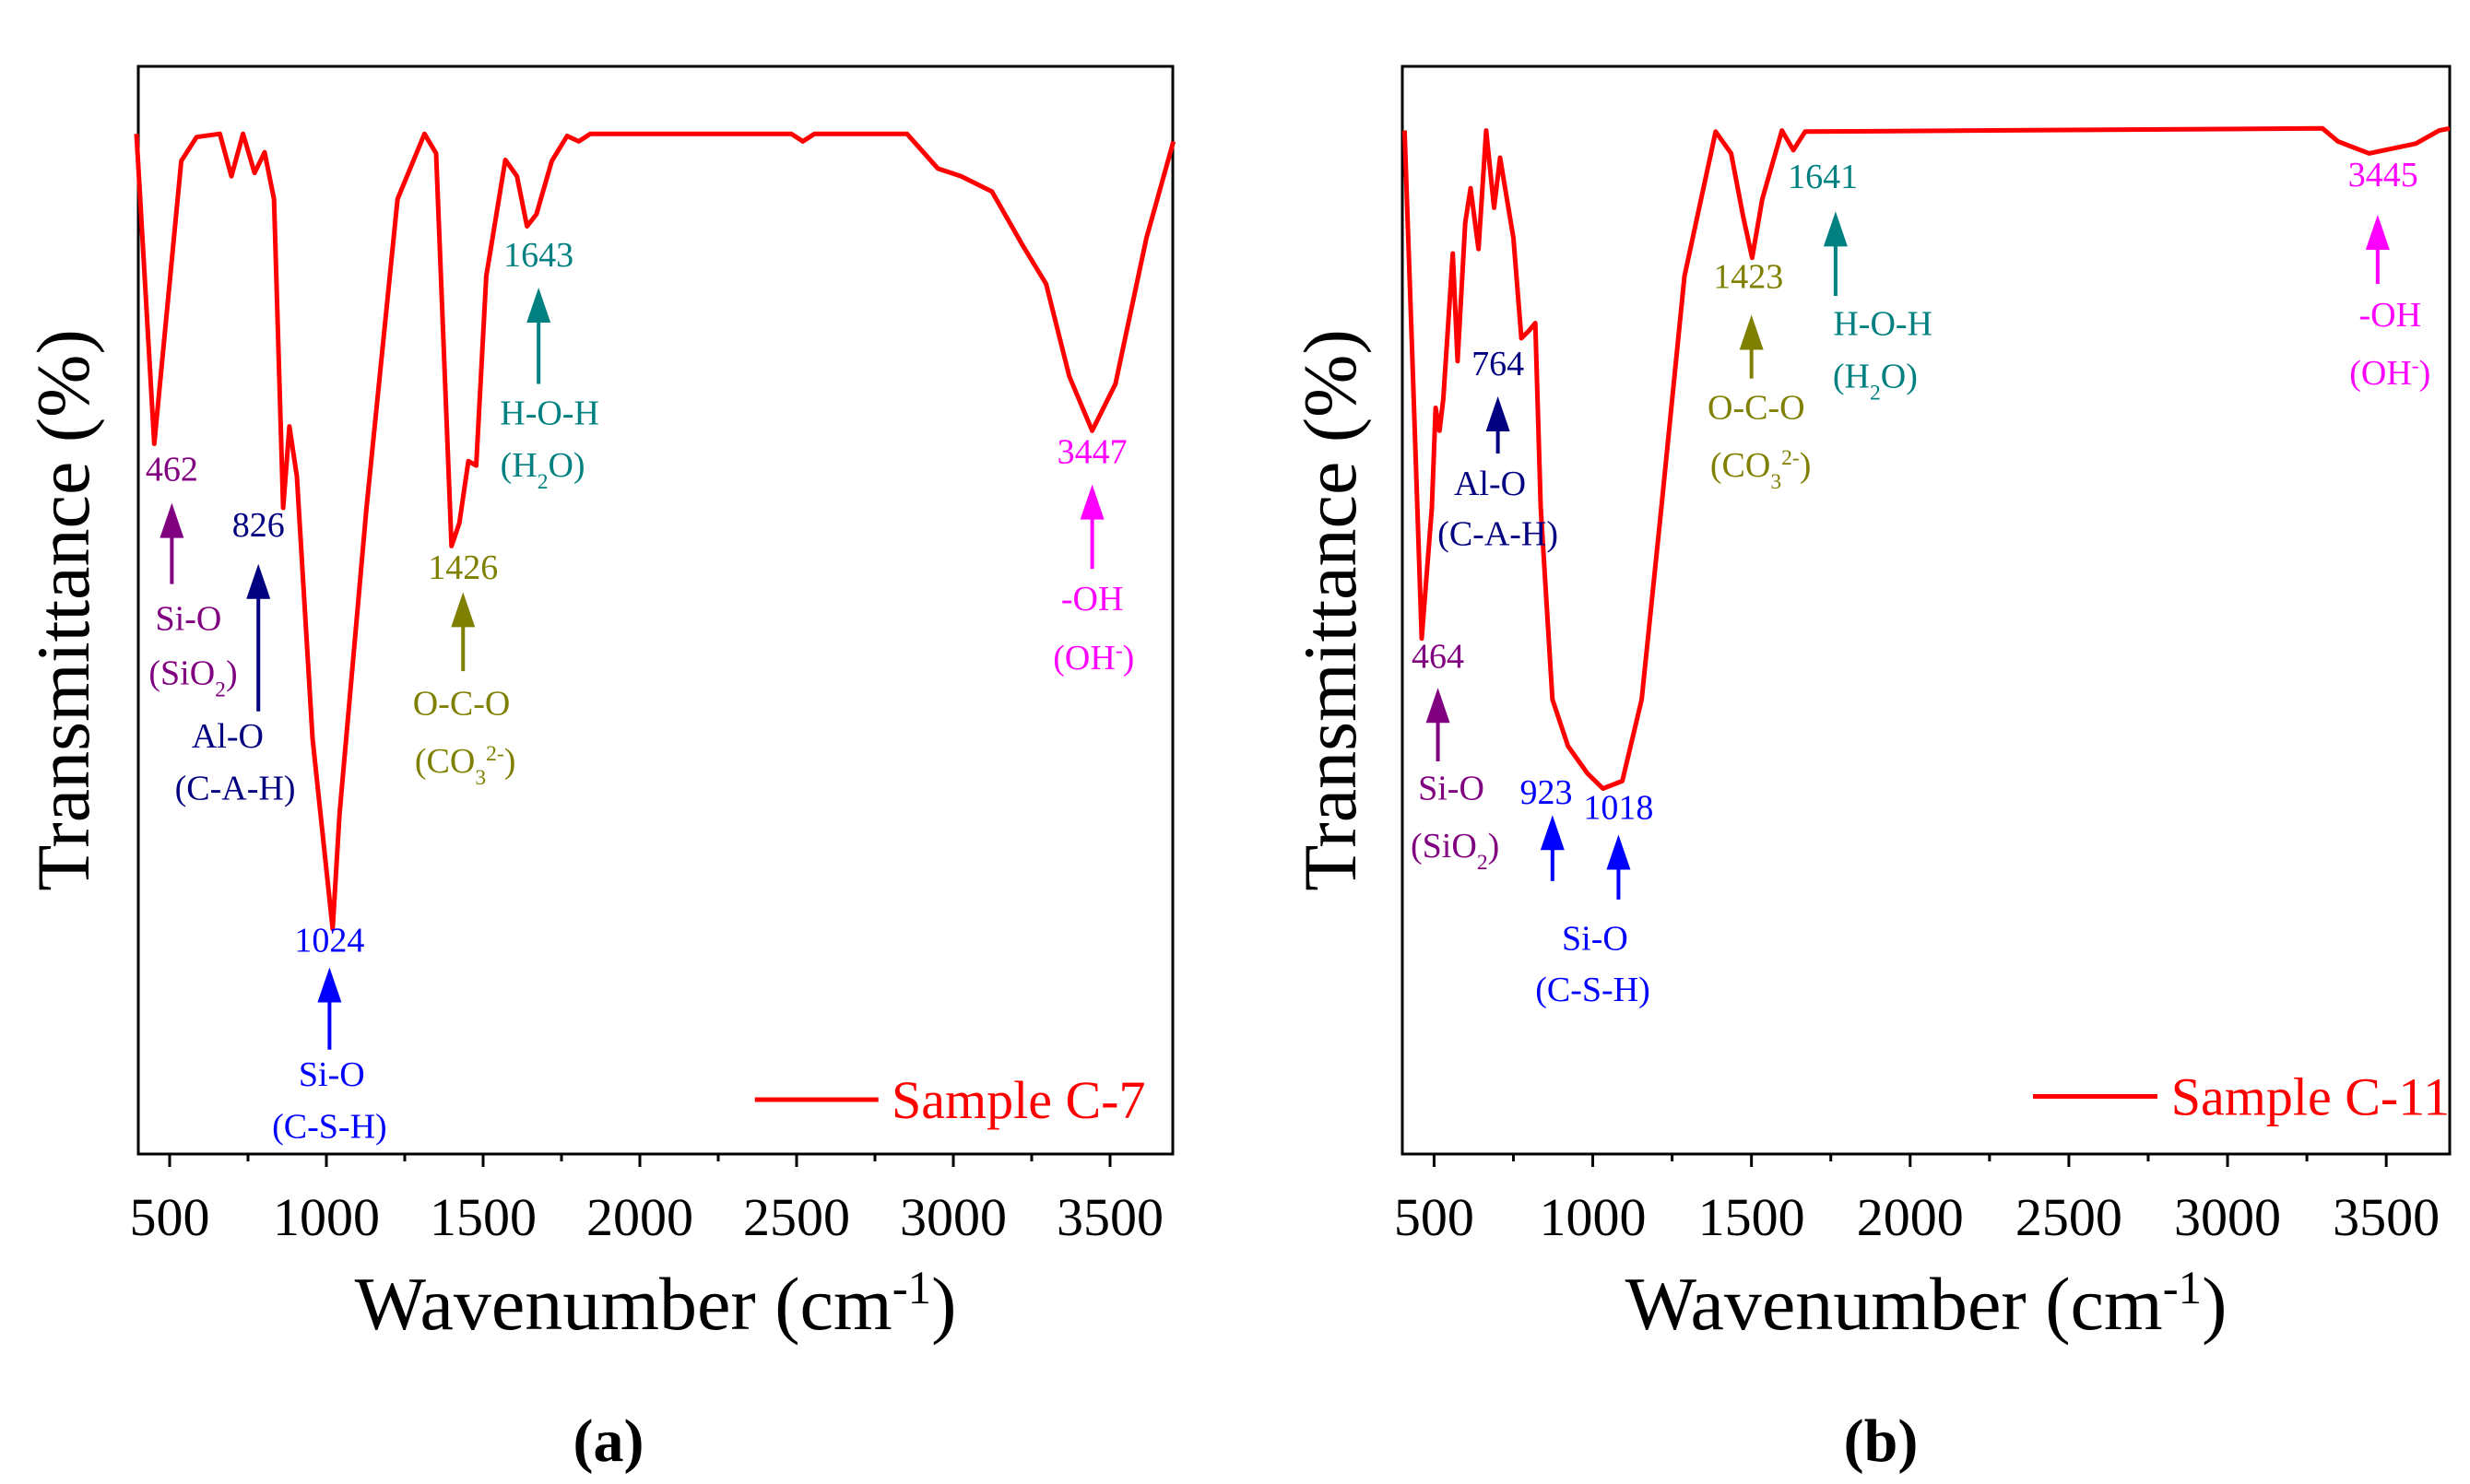 The height and width of the screenshot is (1484, 2470). I want to click on peak-annotation: 1426 O-C-O (CO32-), so click(464, 669).